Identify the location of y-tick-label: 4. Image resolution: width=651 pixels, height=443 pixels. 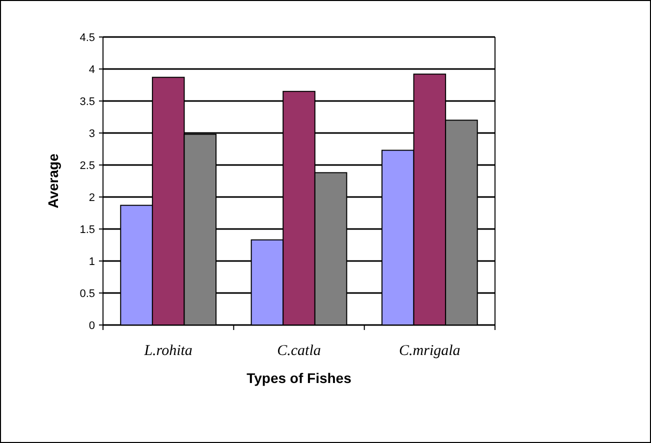
(91, 70).